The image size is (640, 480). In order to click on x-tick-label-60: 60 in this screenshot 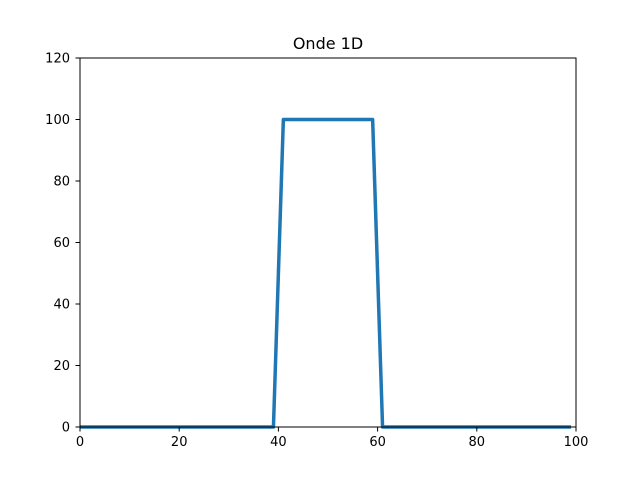, I will do `click(377, 442)`.